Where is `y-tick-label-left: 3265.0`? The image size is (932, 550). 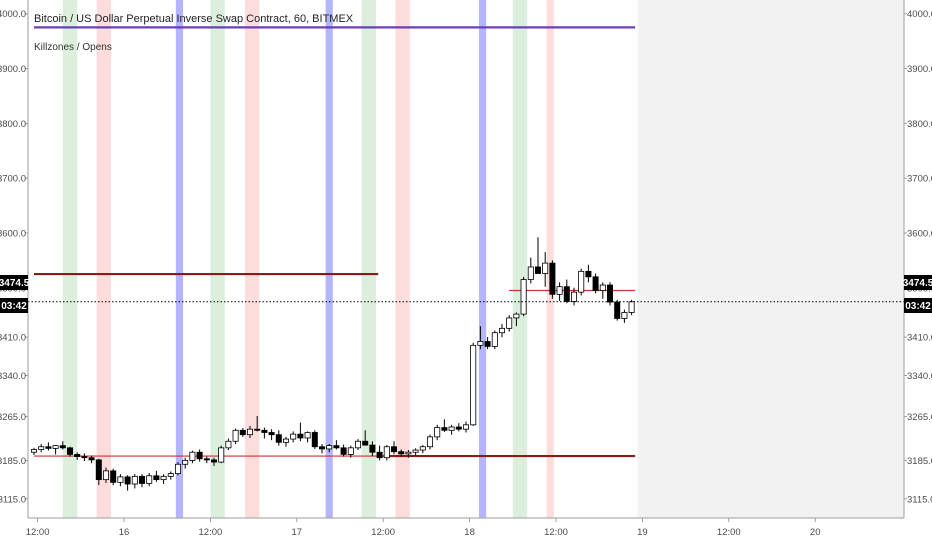 y-tick-label-left: 3265.0 is located at coordinates (13, 417).